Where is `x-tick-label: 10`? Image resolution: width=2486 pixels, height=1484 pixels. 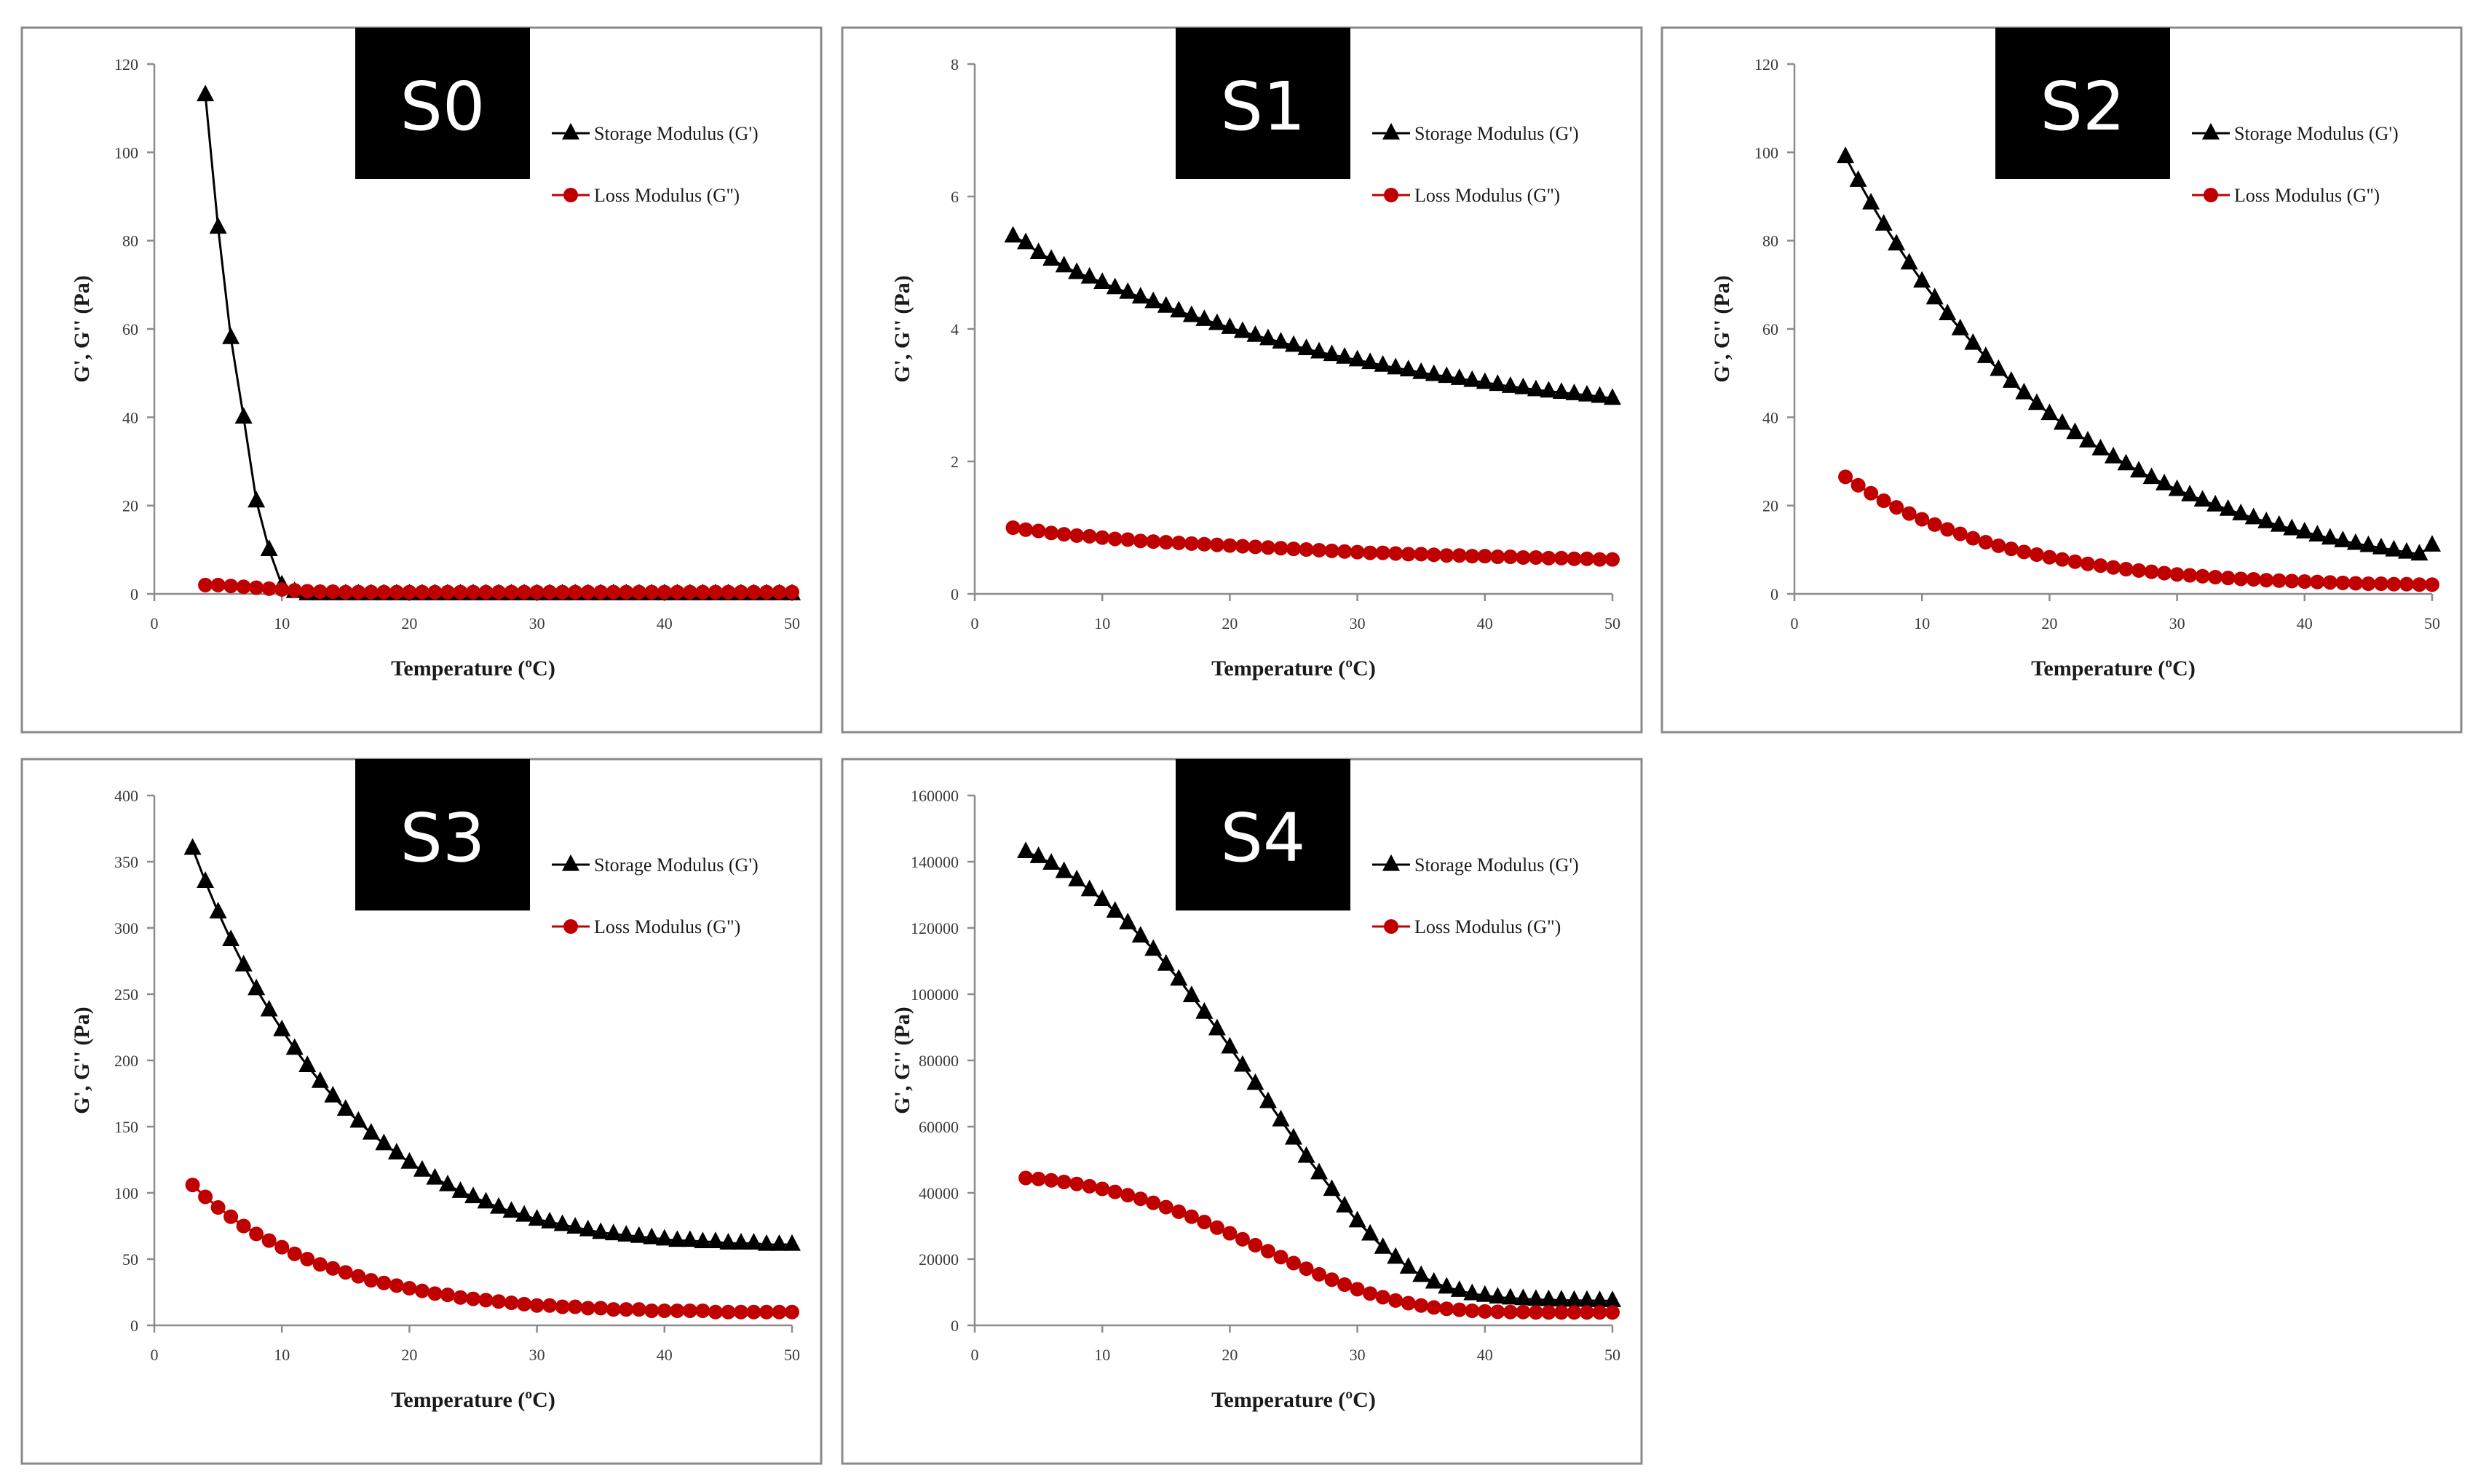 x-tick-label: 10 is located at coordinates (1922, 623).